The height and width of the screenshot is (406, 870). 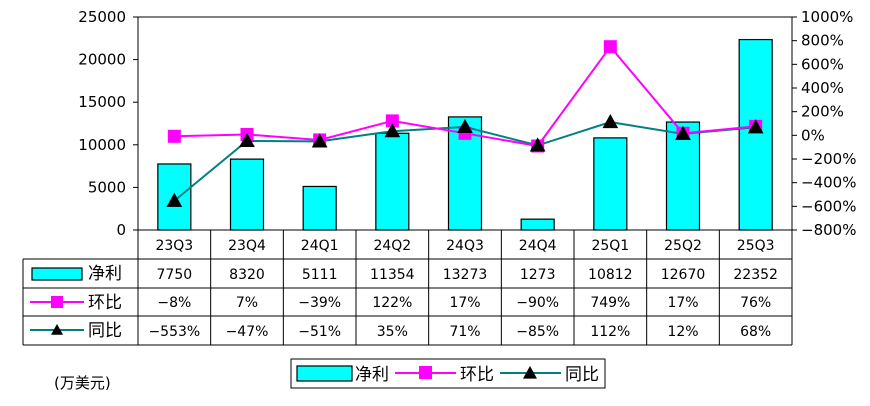 What do you see at coordinates (828, 159) in the screenshot?
I see `y-right-tick-label: −200%` at bounding box center [828, 159].